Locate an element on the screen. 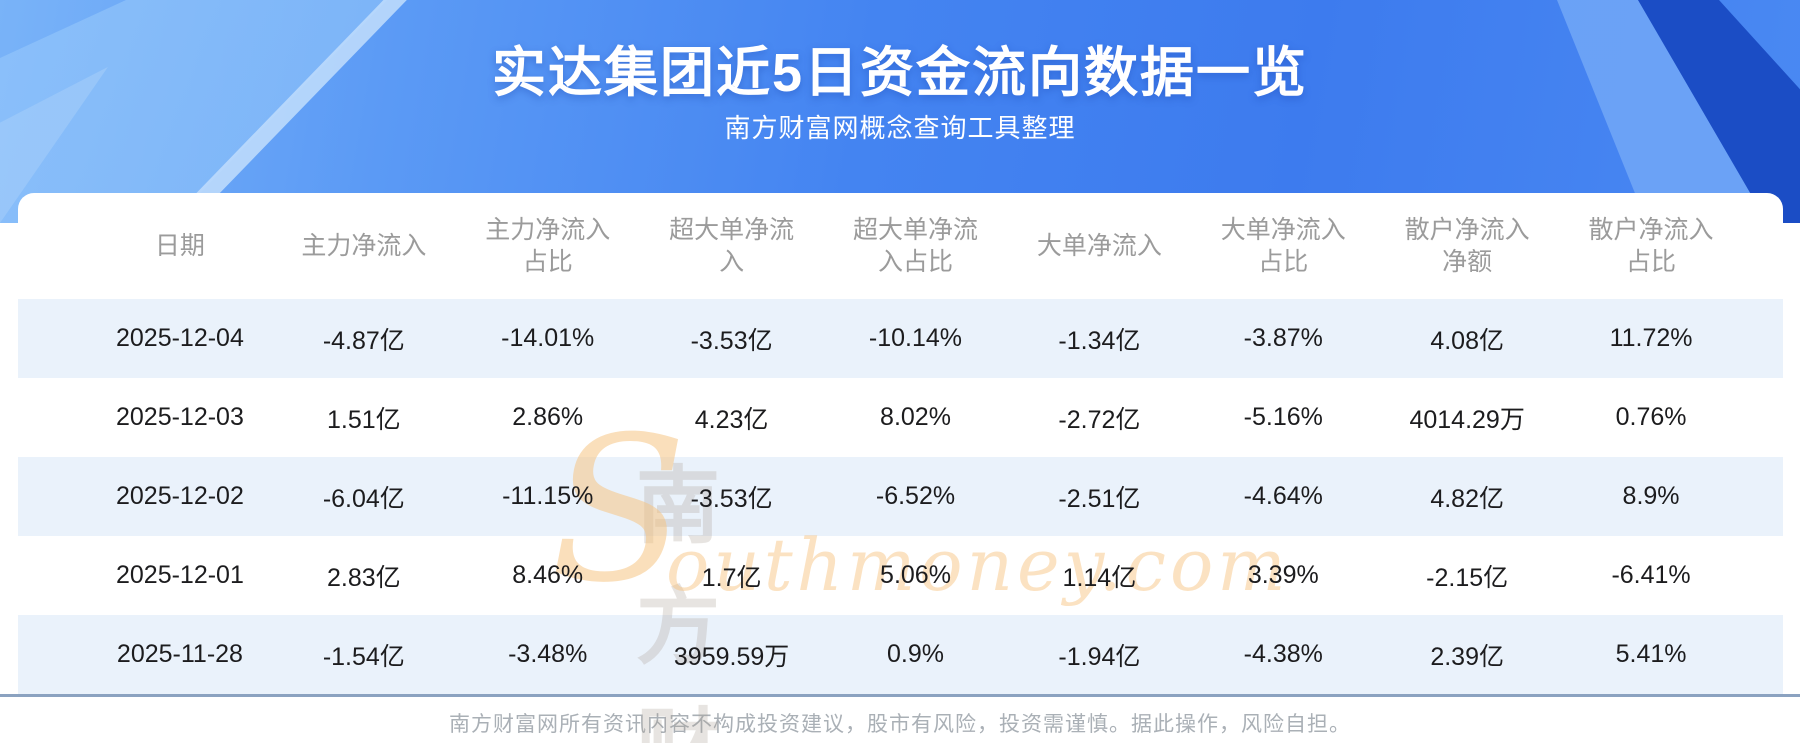  column-header-xl-order-net-inflow: 超大单净流 入 is located at coordinates (732, 246).